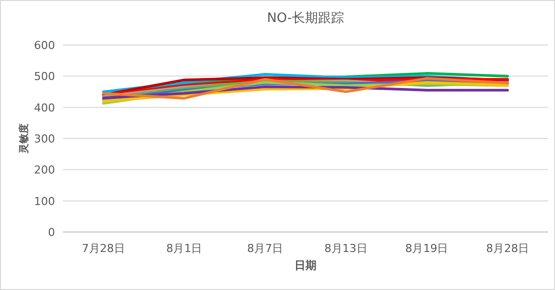  What do you see at coordinates (184, 248) in the screenshot?
I see `x-tick-label: 8月1日` at bounding box center [184, 248].